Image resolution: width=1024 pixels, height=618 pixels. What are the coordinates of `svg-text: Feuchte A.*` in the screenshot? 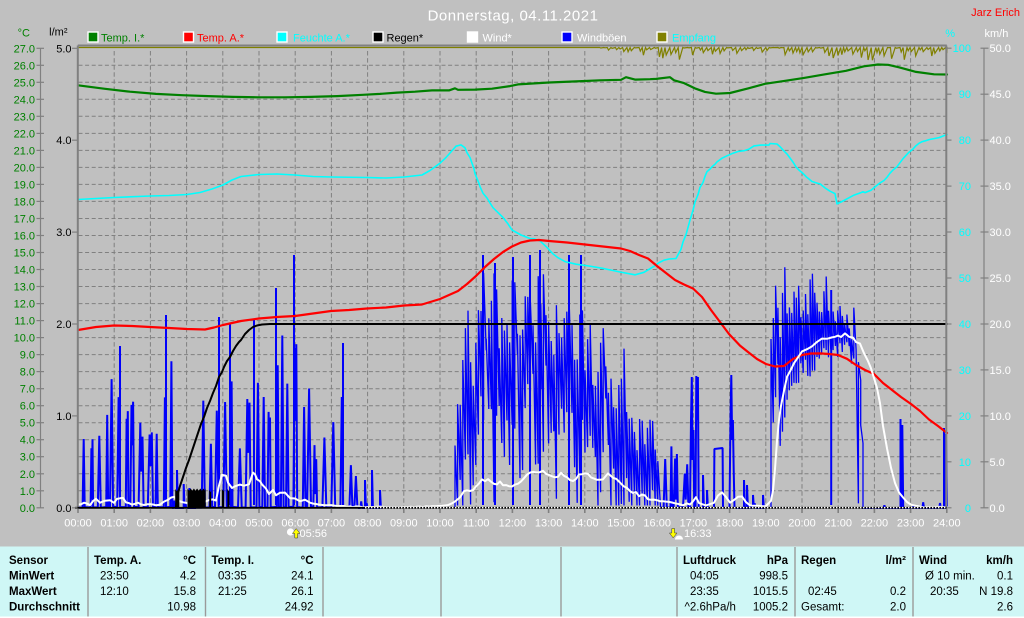 It's located at (322, 39).